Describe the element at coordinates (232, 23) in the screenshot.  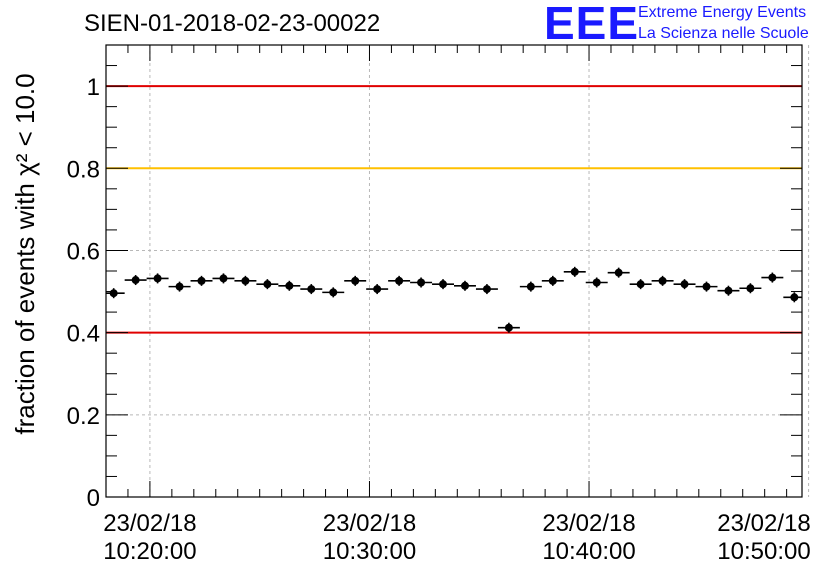
I see `chart-title: SIEN-01-2018-02-23-00022` at that location.